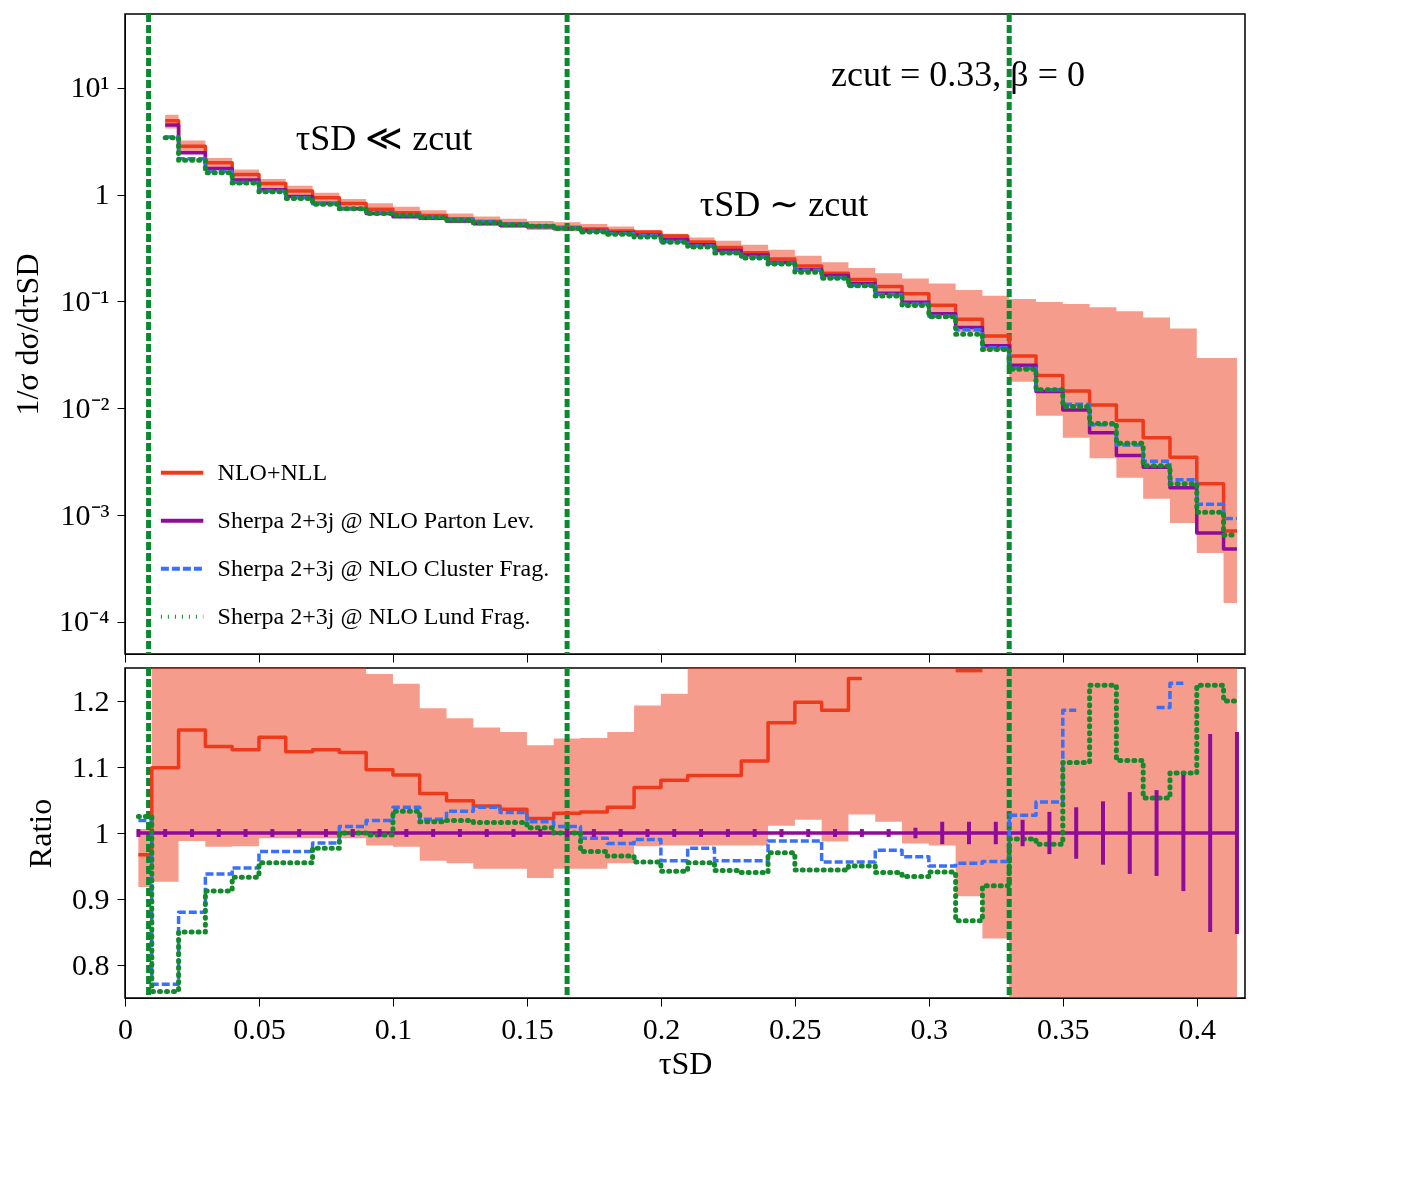 Image resolution: width=1406 pixels, height=1194 pixels. What do you see at coordinates (1197, 1028) in the screenshot?
I see `x-tick-label: 0.4` at bounding box center [1197, 1028].